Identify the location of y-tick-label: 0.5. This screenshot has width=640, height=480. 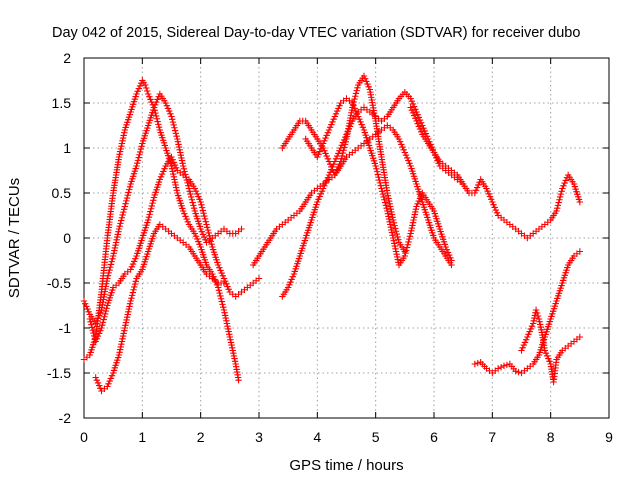
(62, 193).